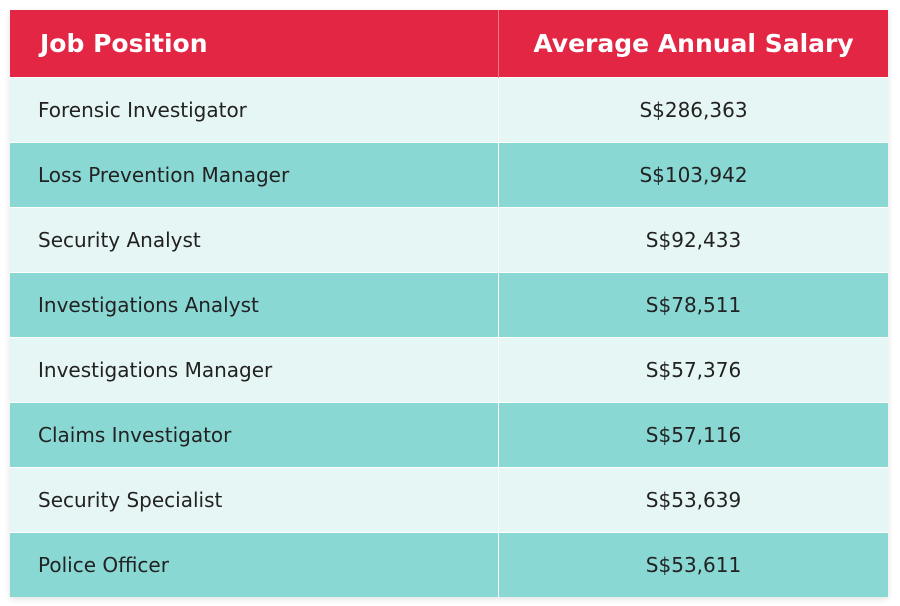 This screenshot has height=606, width=900. I want to click on position-cell: Investigations Manager, so click(254, 370).